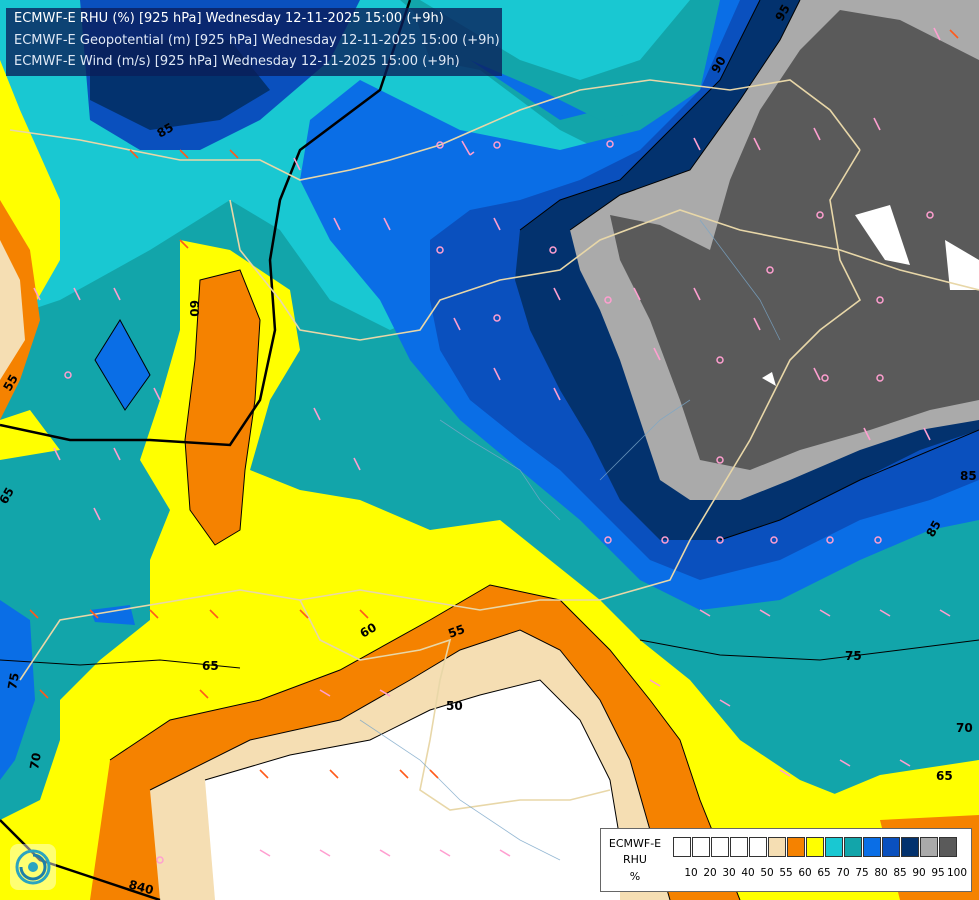  What do you see at coordinates (786, 873) in the screenshot?
I see `legend-label: 55` at bounding box center [786, 873].